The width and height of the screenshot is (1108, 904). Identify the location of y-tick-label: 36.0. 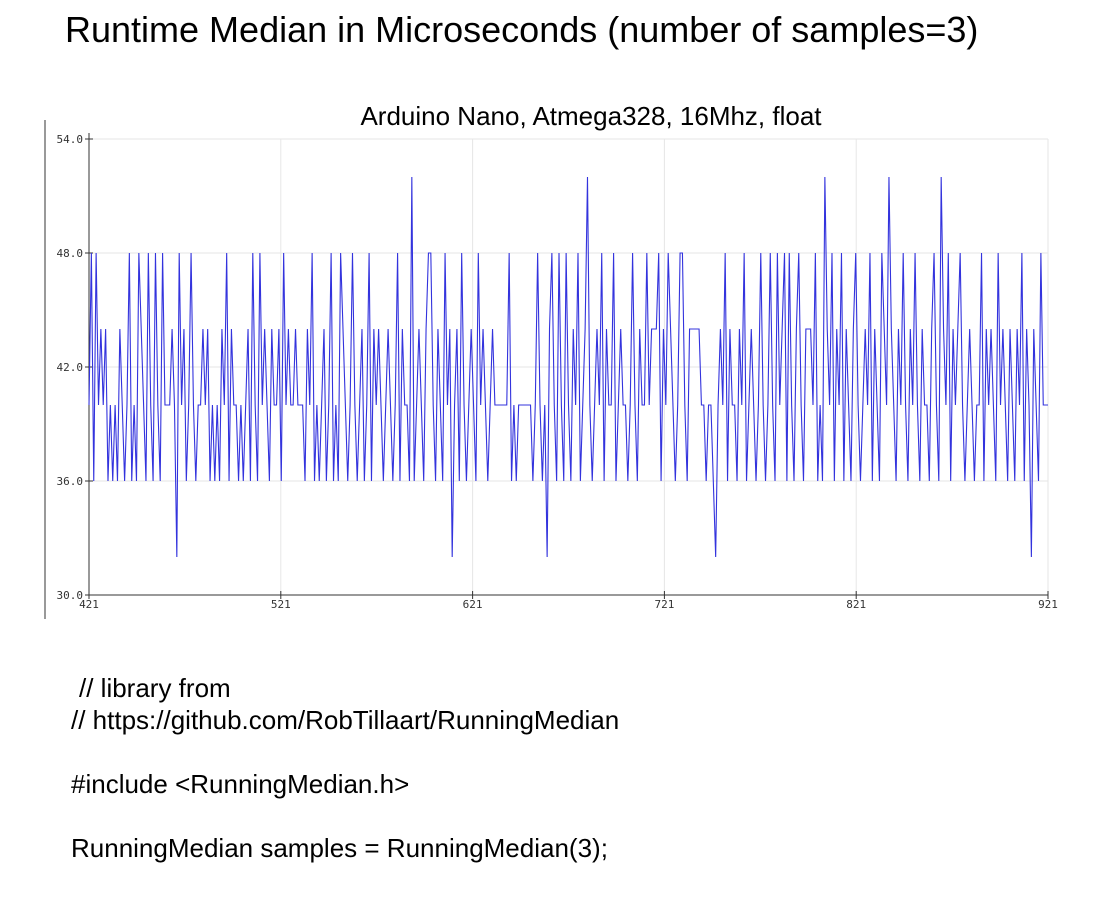
(70, 481).